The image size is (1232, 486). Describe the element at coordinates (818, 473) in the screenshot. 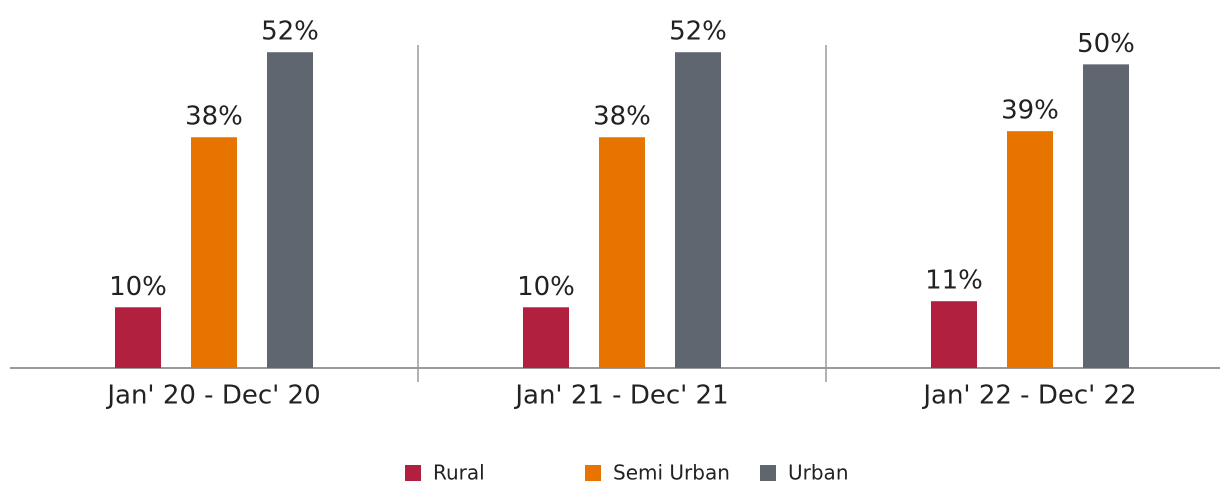

I see `legend-label: Urban` at that location.